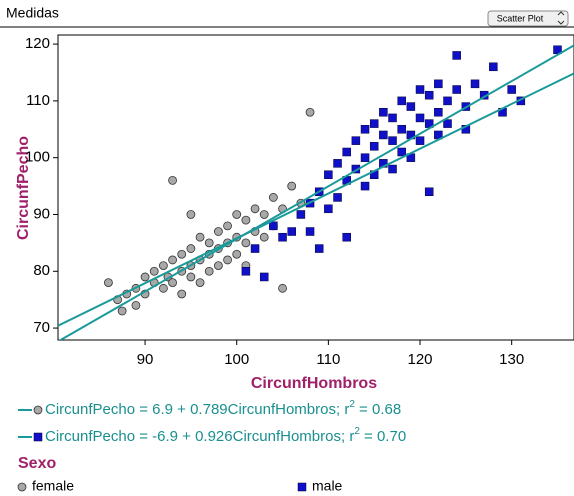 The width and height of the screenshot is (574, 496). I want to click on legend-label: male, so click(327, 486).